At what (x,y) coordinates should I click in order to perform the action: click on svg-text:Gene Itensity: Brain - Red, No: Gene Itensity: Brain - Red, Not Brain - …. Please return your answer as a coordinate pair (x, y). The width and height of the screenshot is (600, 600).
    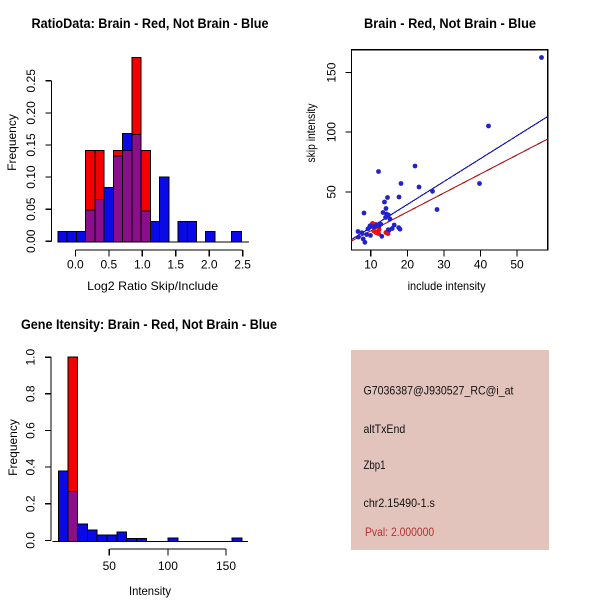
    Looking at the image, I should click on (149, 324).